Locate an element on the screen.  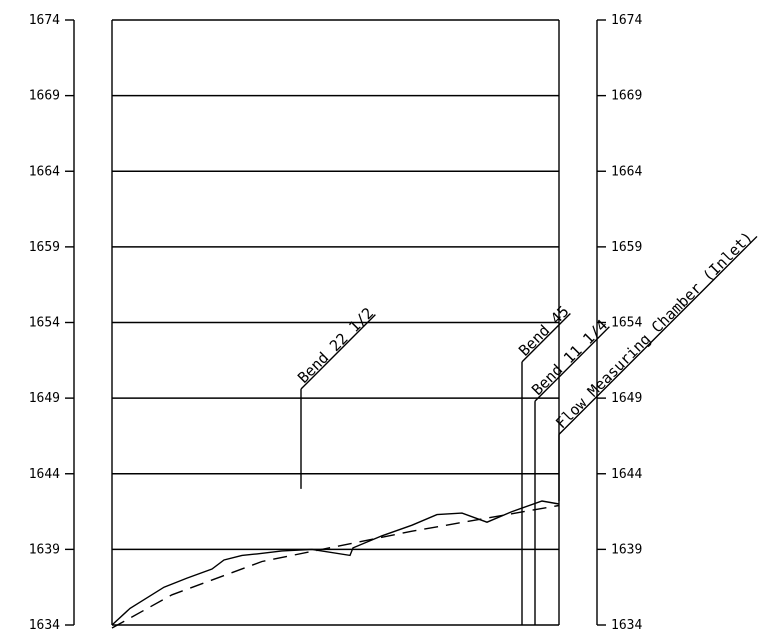
ground-level-line is located at coordinates (335, 563).